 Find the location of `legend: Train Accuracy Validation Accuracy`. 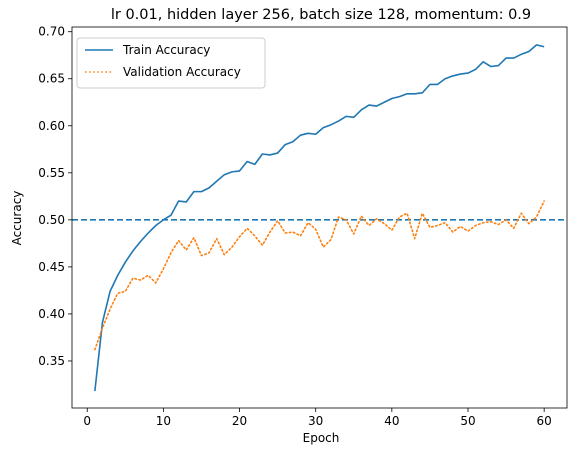

legend: Train Accuracy Validation Accuracy is located at coordinates (171, 63).